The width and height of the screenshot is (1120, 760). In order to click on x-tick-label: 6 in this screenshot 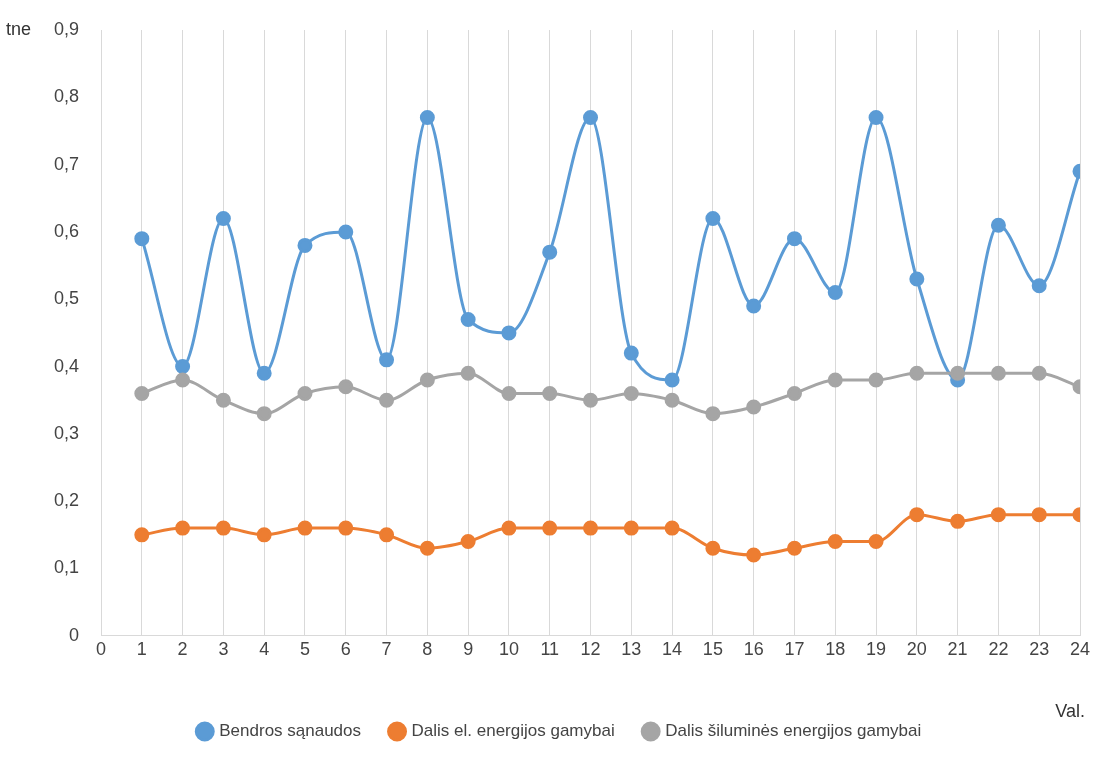, I will do `click(345, 648)`.